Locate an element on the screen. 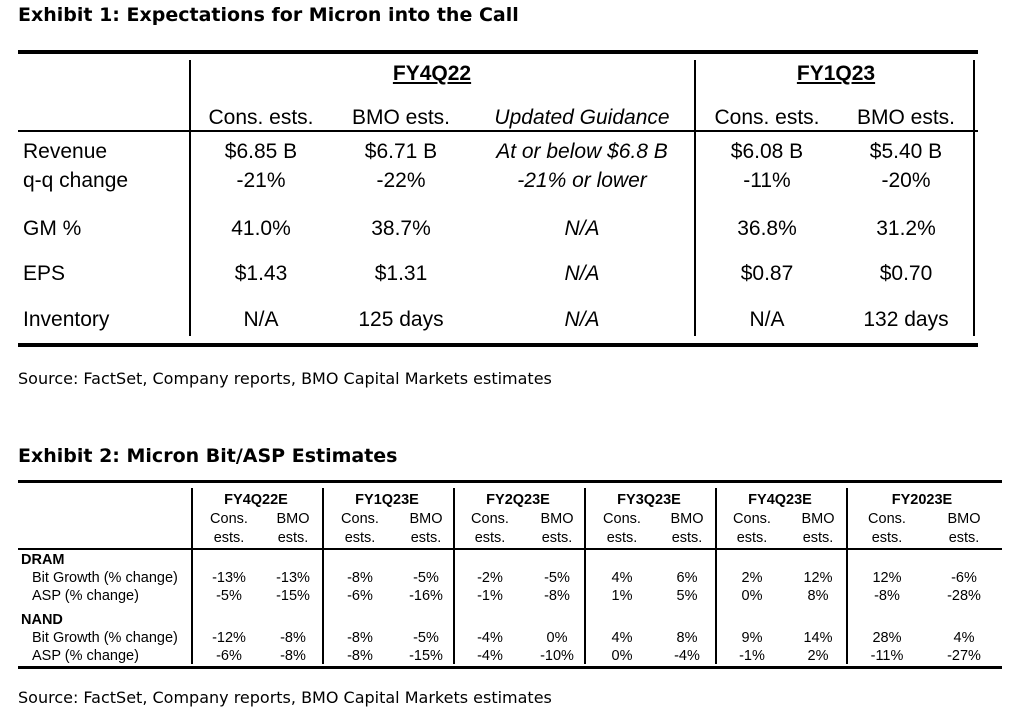 This screenshot has width=1024, height=719. table-cell: $6.85 B is located at coordinates (261, 151).